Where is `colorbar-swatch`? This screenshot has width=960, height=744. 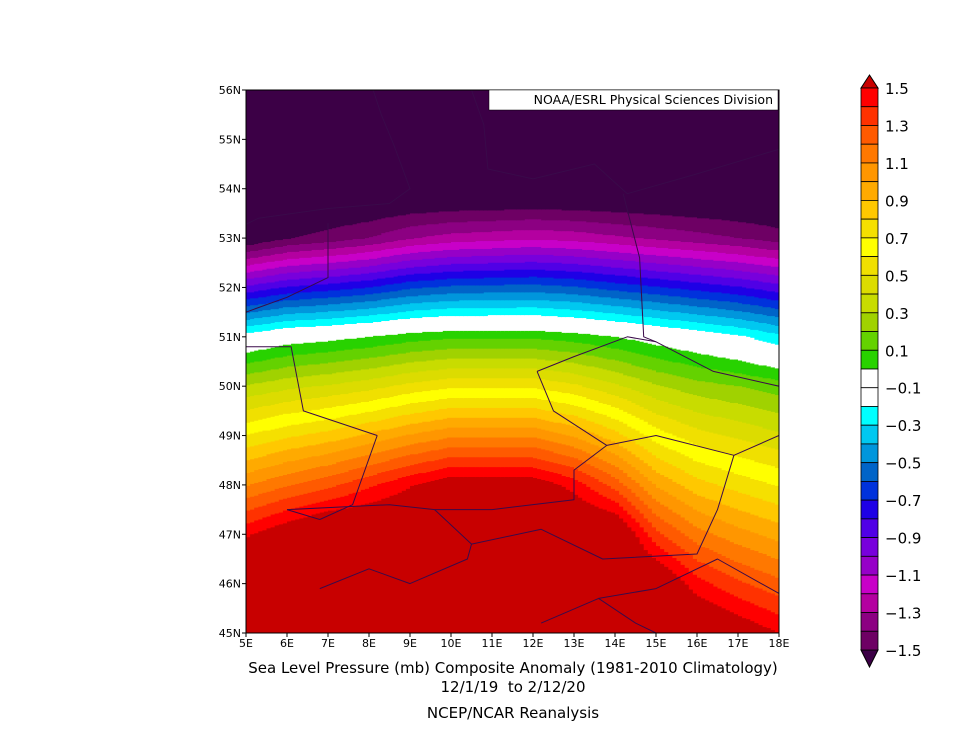
colorbar-swatch is located at coordinates (869, 284).